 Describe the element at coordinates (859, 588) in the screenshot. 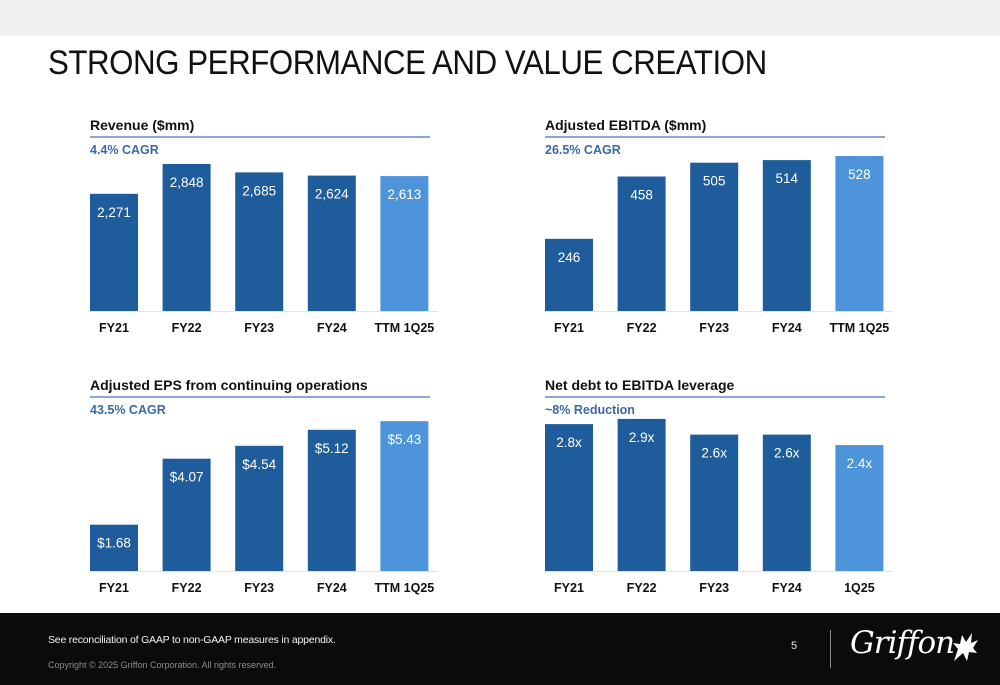

I see `x-tick-label: 1Q25` at that location.